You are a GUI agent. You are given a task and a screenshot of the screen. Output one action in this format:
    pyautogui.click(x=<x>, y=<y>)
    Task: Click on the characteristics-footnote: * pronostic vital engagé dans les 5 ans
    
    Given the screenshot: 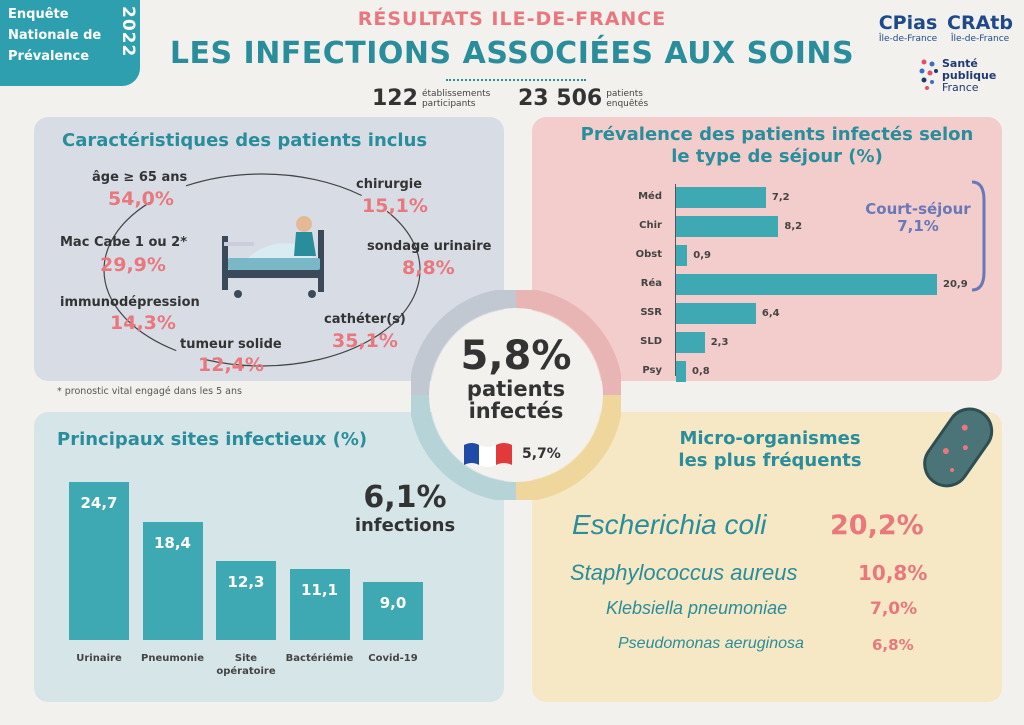 What is the action you would take?
    pyautogui.click(x=149, y=391)
    